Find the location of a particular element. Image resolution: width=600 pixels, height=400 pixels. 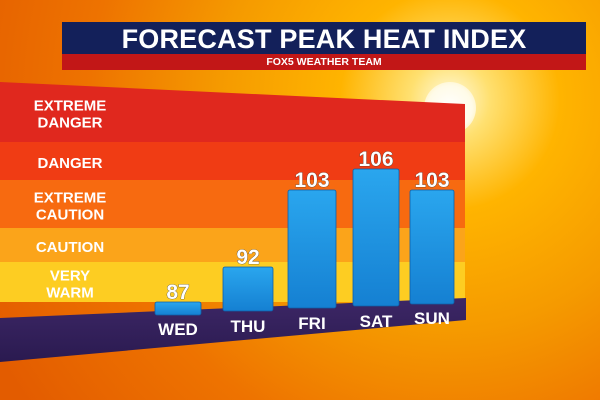

day-label: WED is located at coordinates (178, 329).